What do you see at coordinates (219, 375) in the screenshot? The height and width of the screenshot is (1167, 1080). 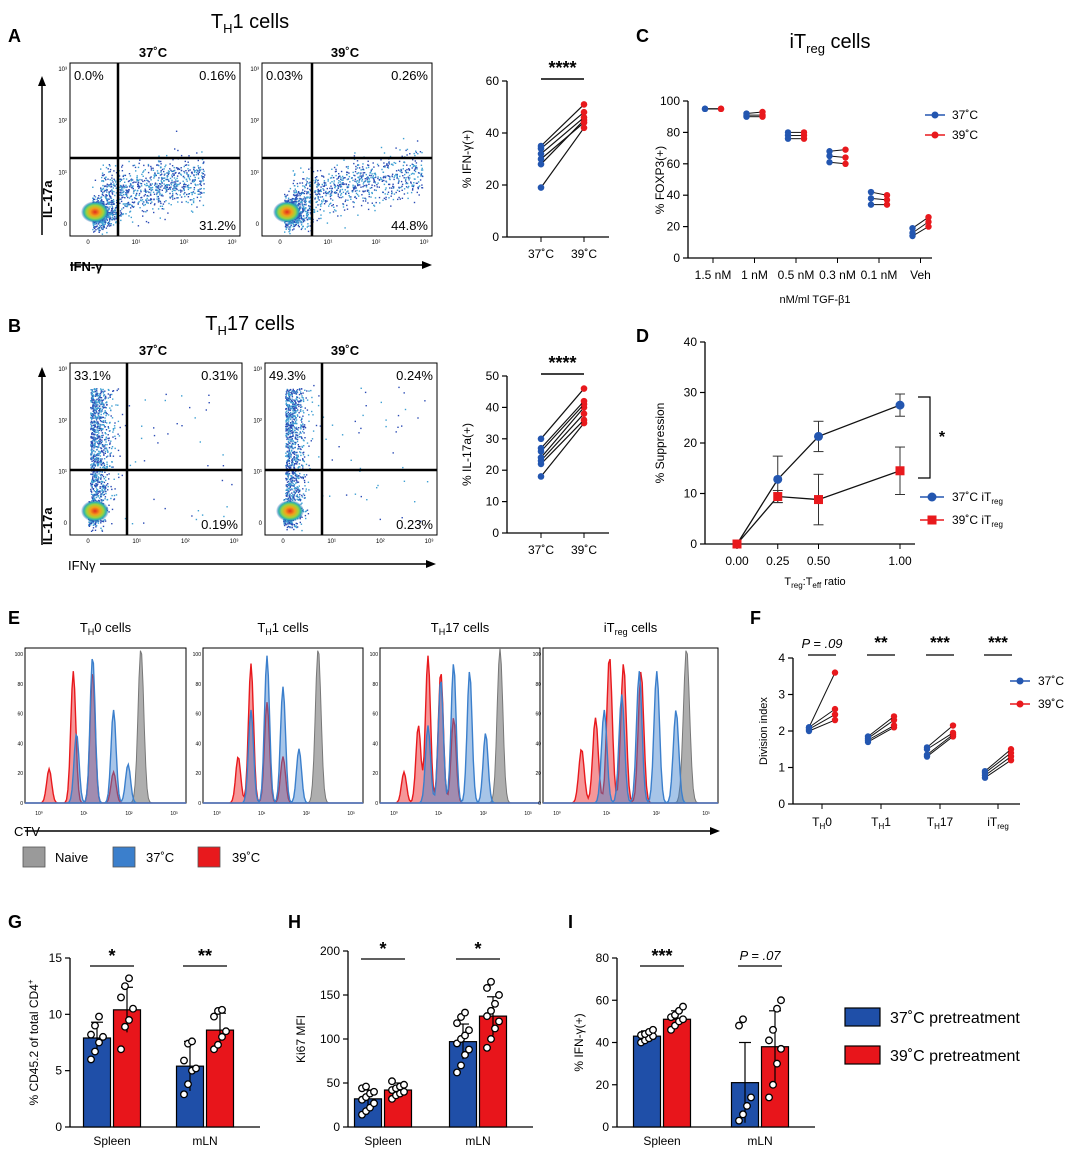 I see `quadrant-ur-label: 0.31%` at bounding box center [219, 375].